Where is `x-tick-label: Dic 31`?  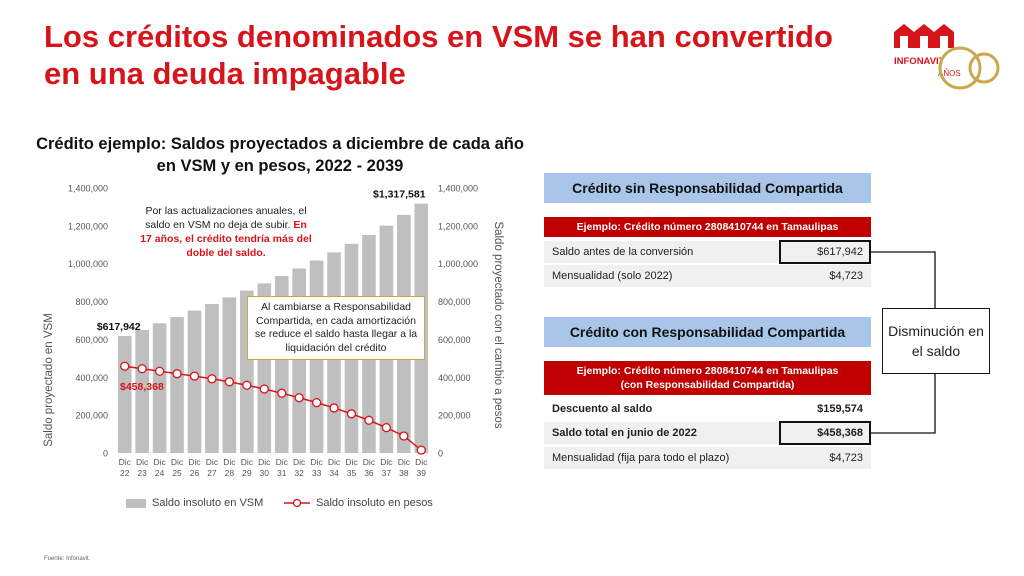 x-tick-label: Dic 31 is located at coordinates (282, 467).